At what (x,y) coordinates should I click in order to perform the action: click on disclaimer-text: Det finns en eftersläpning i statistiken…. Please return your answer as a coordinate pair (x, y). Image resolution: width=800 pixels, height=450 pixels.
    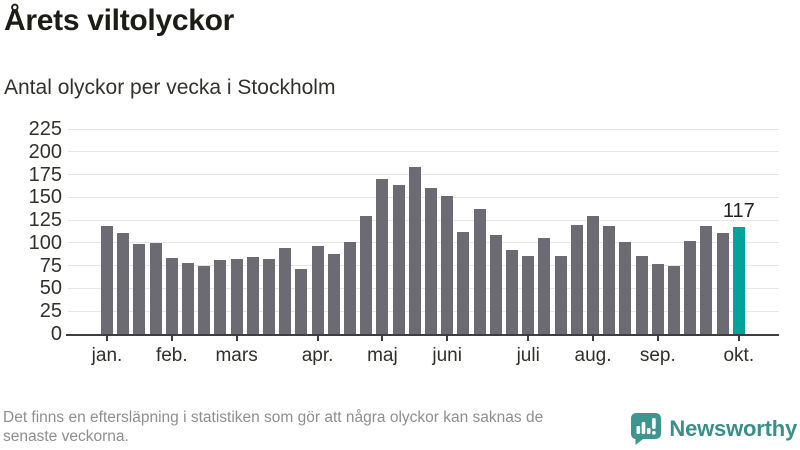
    Looking at the image, I should click on (323, 427).